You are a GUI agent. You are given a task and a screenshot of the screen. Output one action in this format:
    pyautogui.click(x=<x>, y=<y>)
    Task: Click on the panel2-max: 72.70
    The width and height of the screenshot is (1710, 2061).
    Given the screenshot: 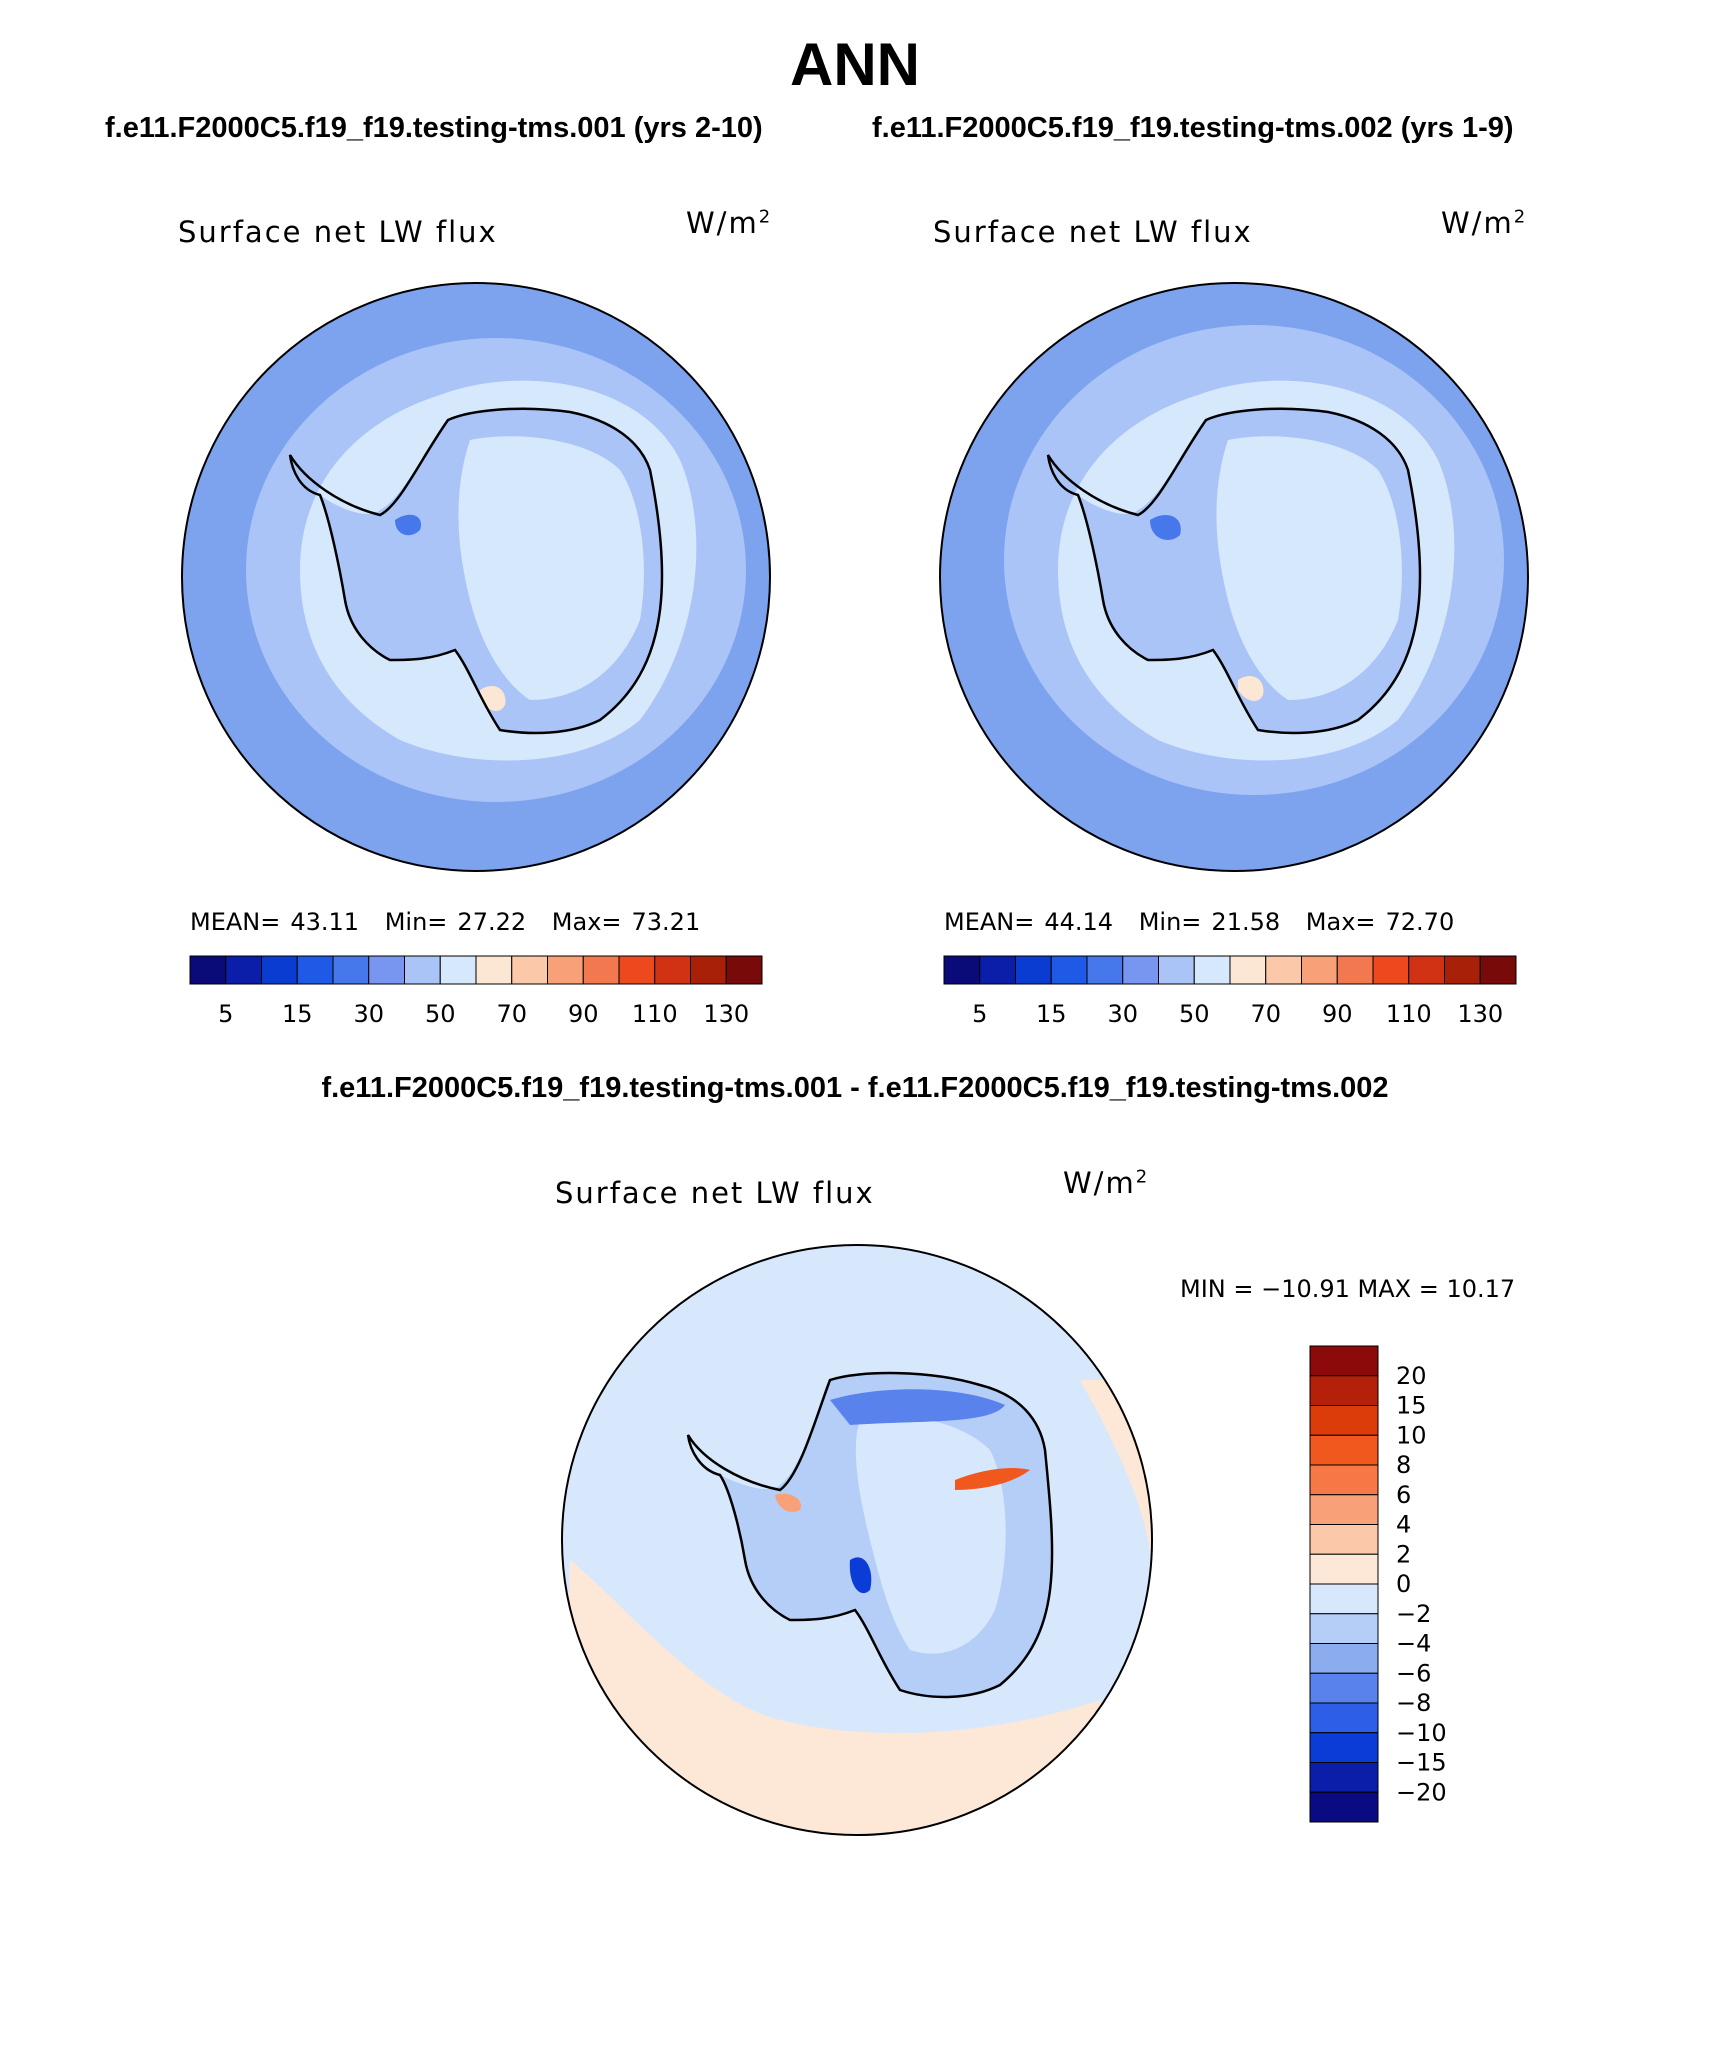 What is the action you would take?
    pyautogui.click(x=1420, y=922)
    